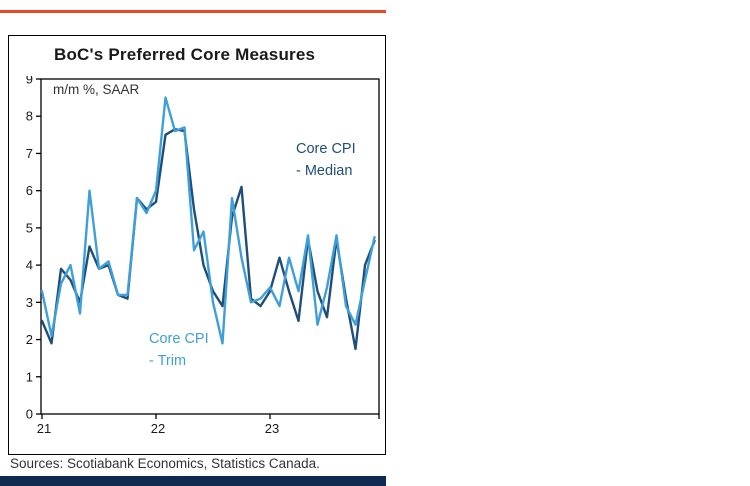  I want to click on series-label-median-line1: Core CPI, so click(326, 149).